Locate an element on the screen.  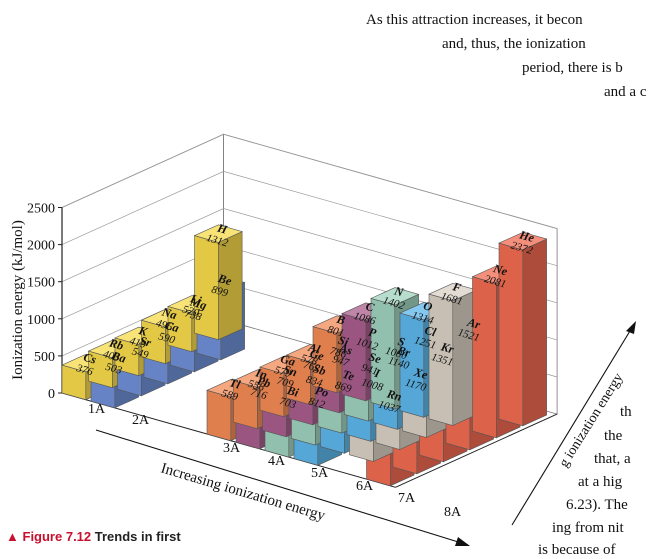
bar-value-label: 899 is located at coordinates (220, 292).